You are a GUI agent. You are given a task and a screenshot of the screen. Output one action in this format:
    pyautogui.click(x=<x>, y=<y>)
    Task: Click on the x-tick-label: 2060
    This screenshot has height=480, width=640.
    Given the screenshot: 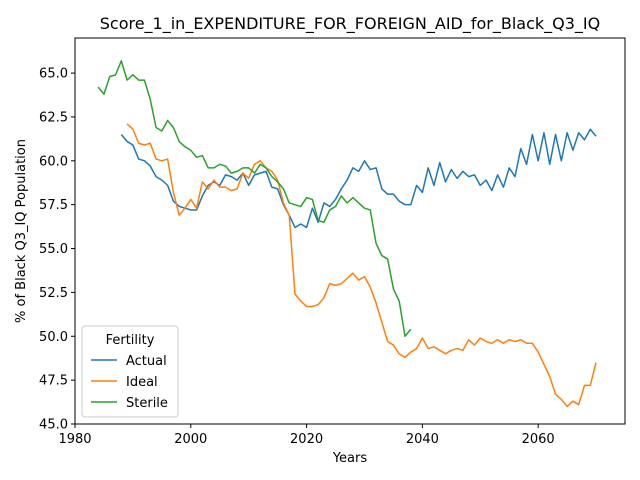 What is the action you would take?
    pyautogui.click(x=538, y=439)
    